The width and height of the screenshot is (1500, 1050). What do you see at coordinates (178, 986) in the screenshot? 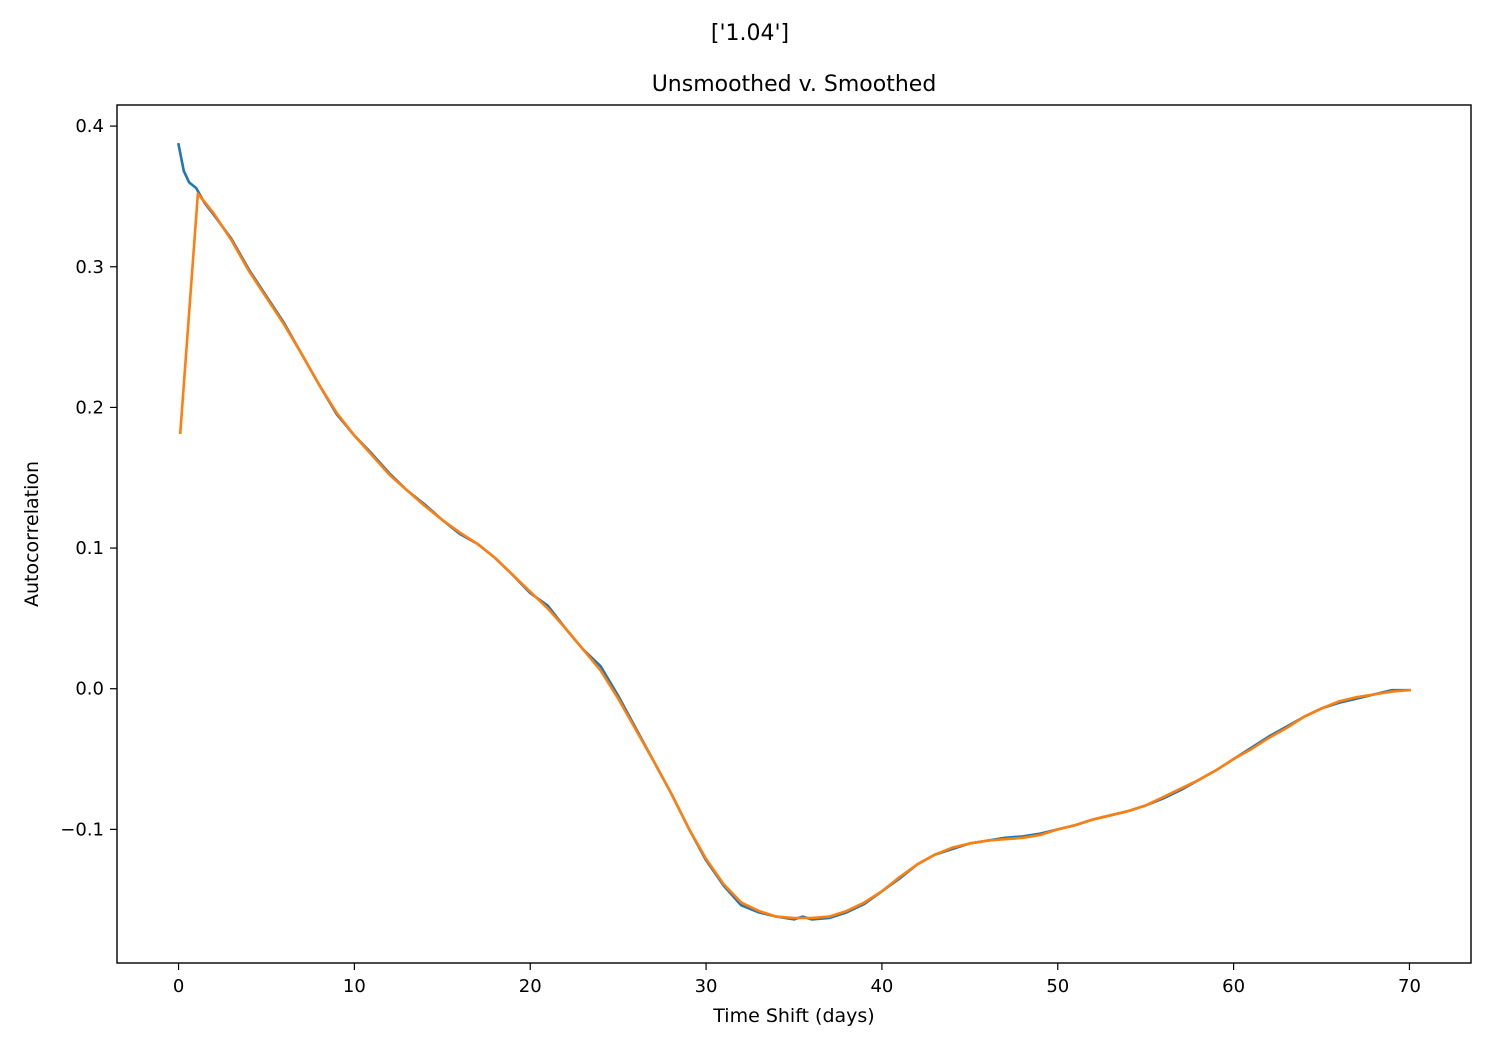
I see `x-tick-label: 0` at bounding box center [178, 986].